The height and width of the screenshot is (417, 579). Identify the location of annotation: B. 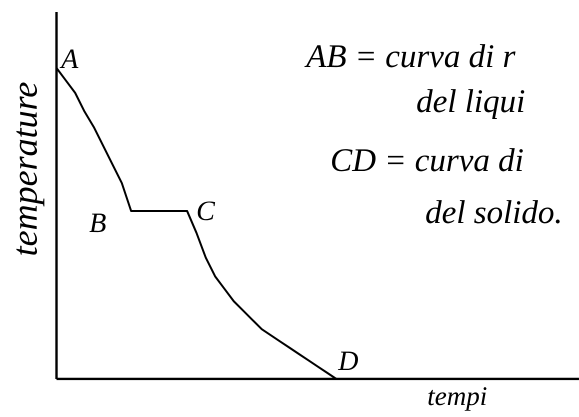
(97, 223).